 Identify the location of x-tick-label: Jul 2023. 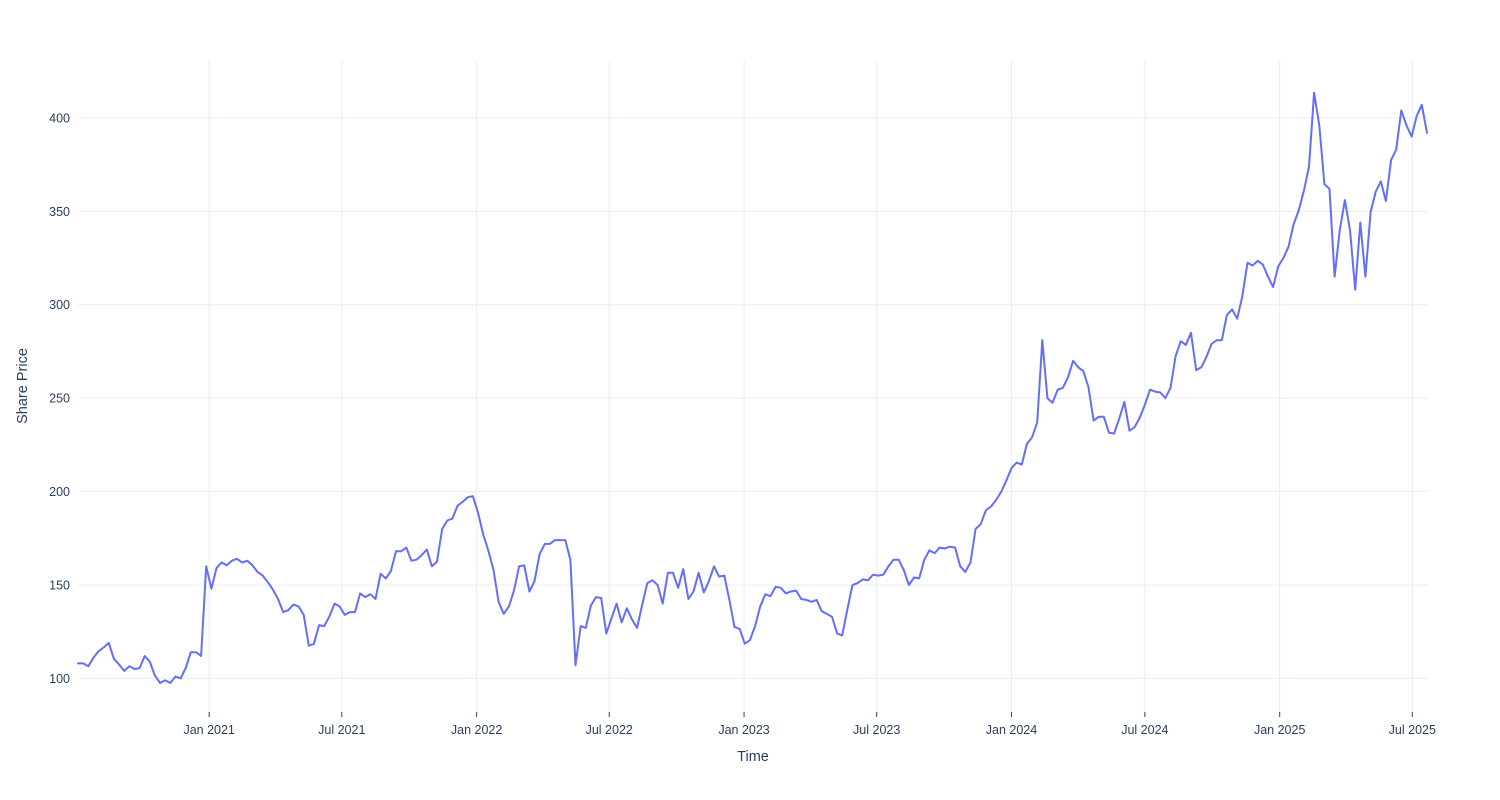
(876, 730).